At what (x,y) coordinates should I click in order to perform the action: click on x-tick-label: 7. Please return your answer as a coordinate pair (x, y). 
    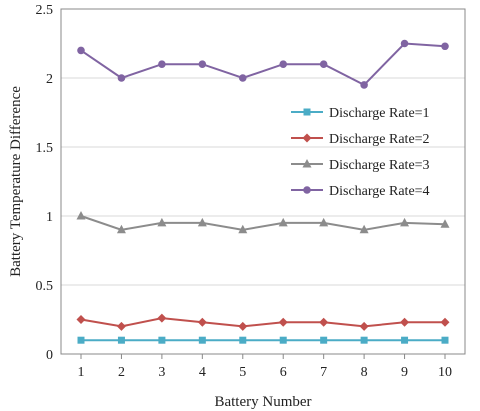
    Looking at the image, I should click on (323, 372).